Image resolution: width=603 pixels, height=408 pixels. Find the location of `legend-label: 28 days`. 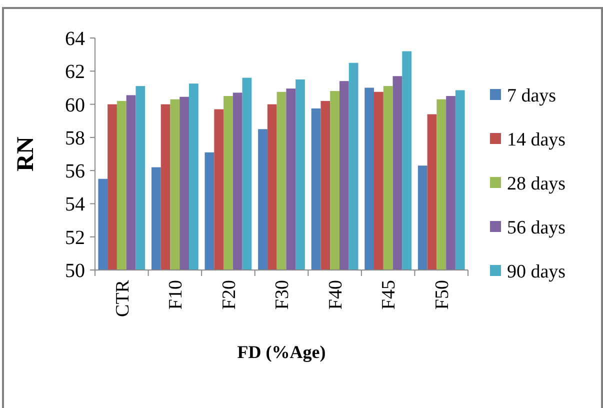

legend-label: 28 days is located at coordinates (536, 184).